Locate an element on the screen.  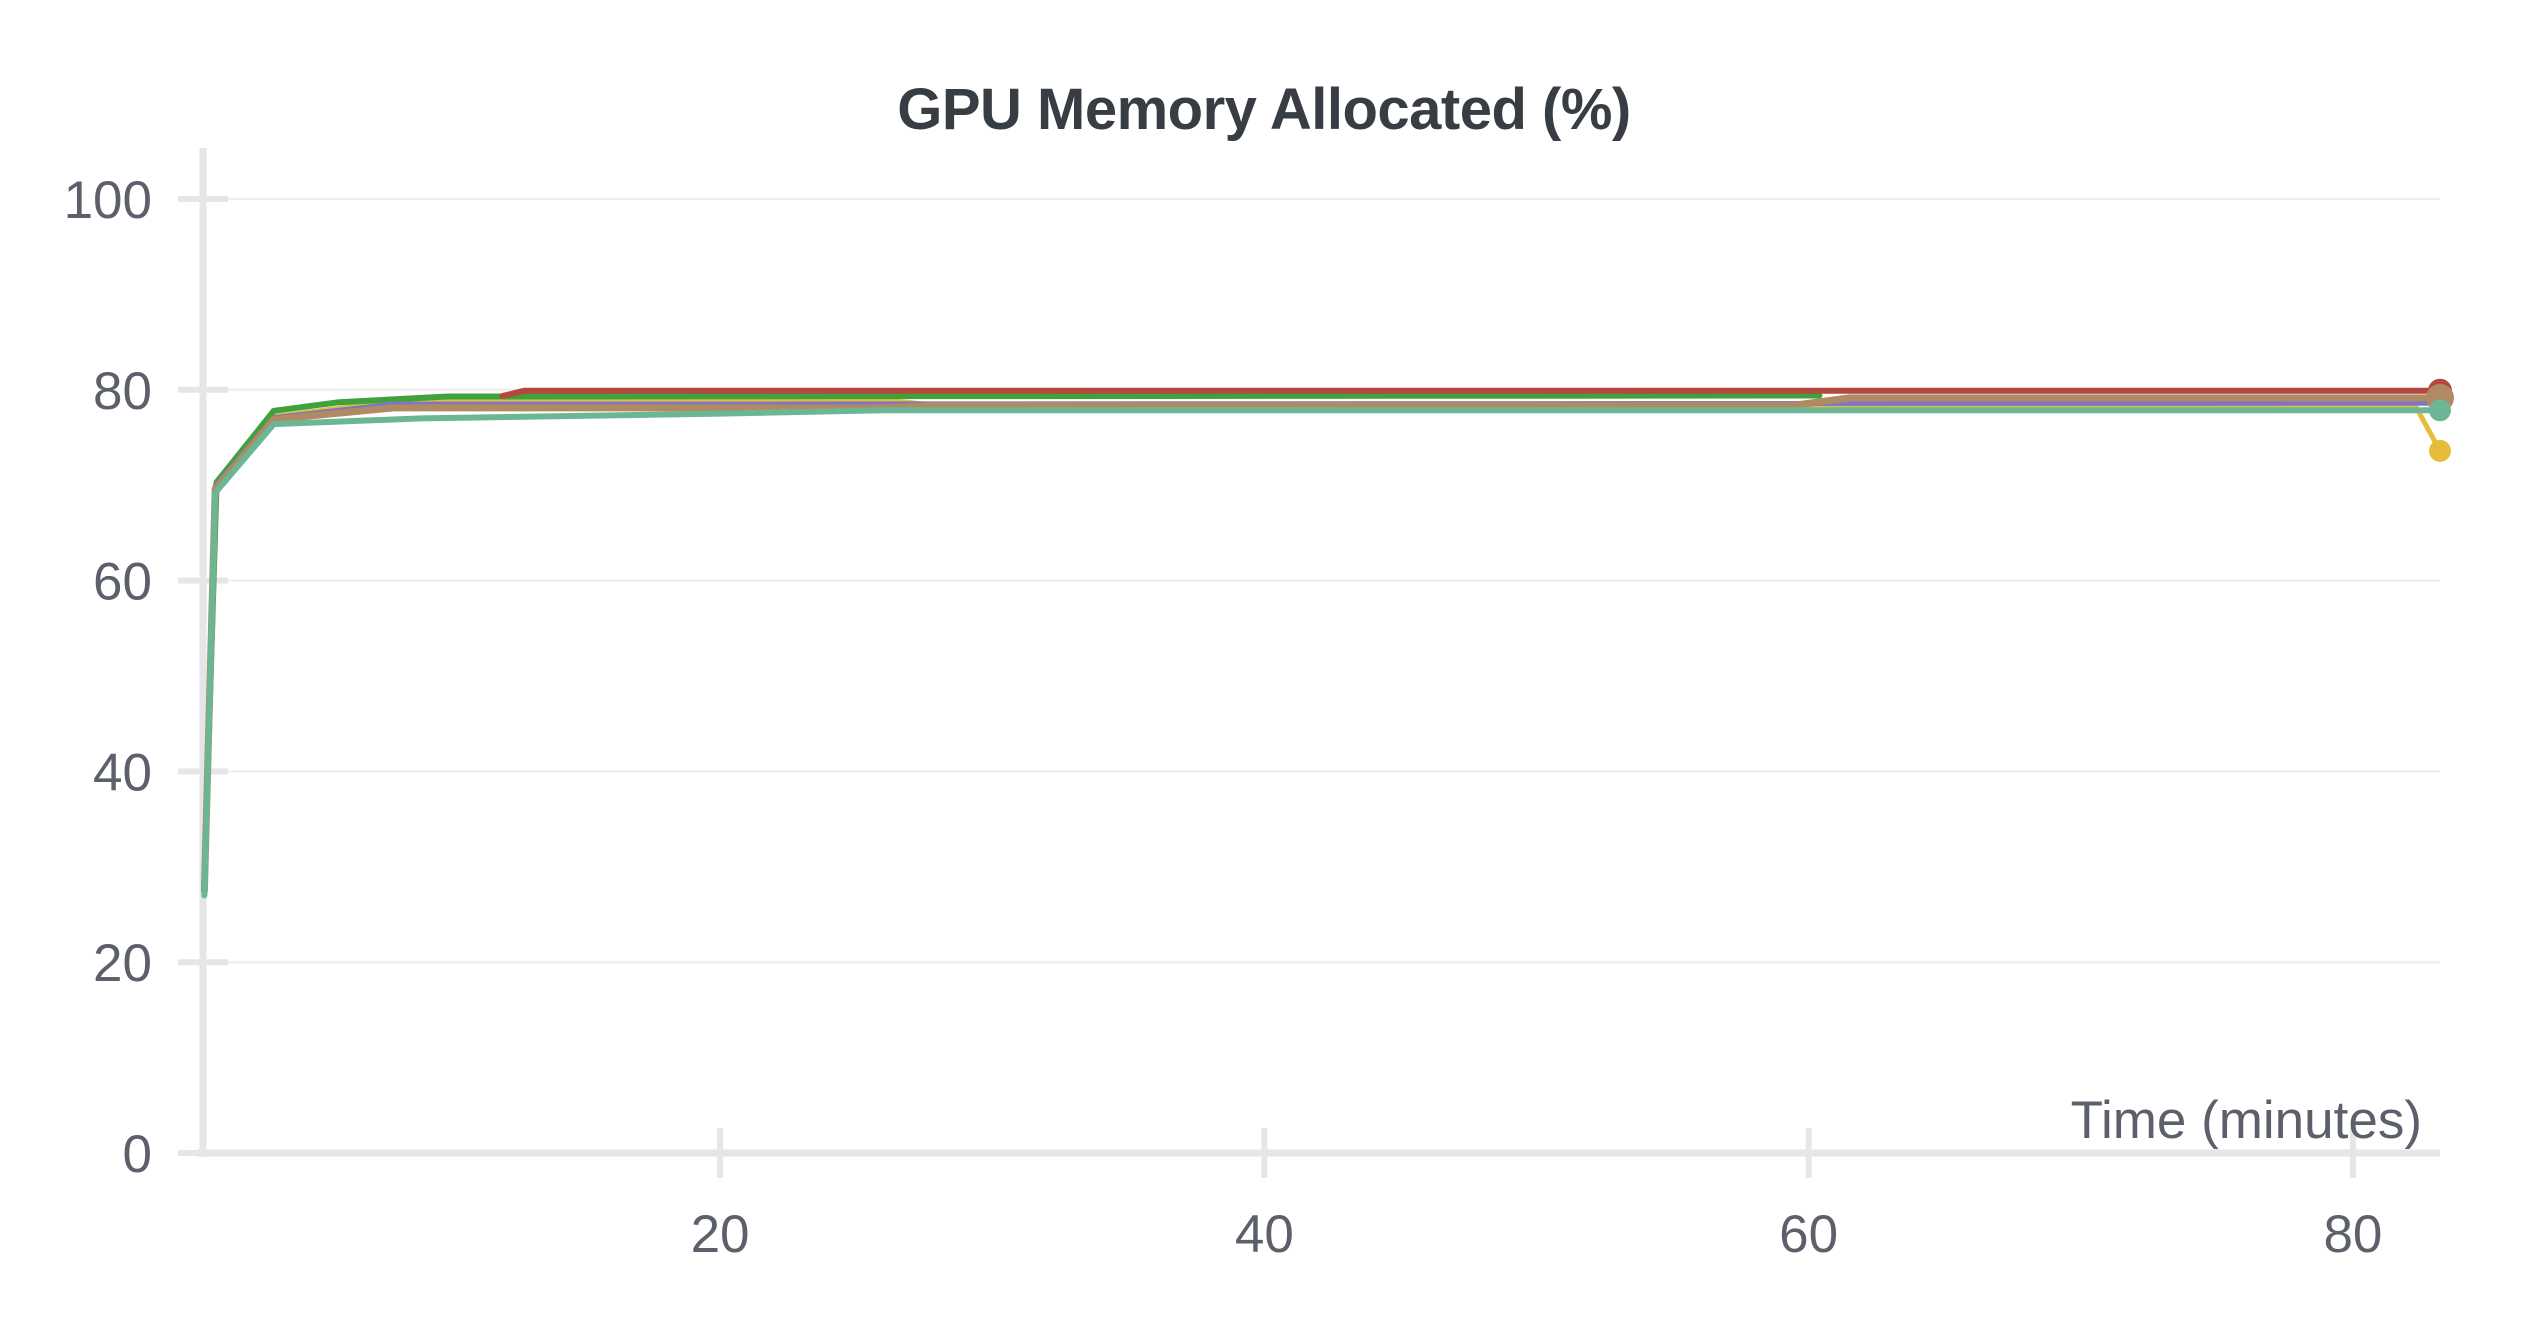
y-tick-label: 0 is located at coordinates (137, 1154).